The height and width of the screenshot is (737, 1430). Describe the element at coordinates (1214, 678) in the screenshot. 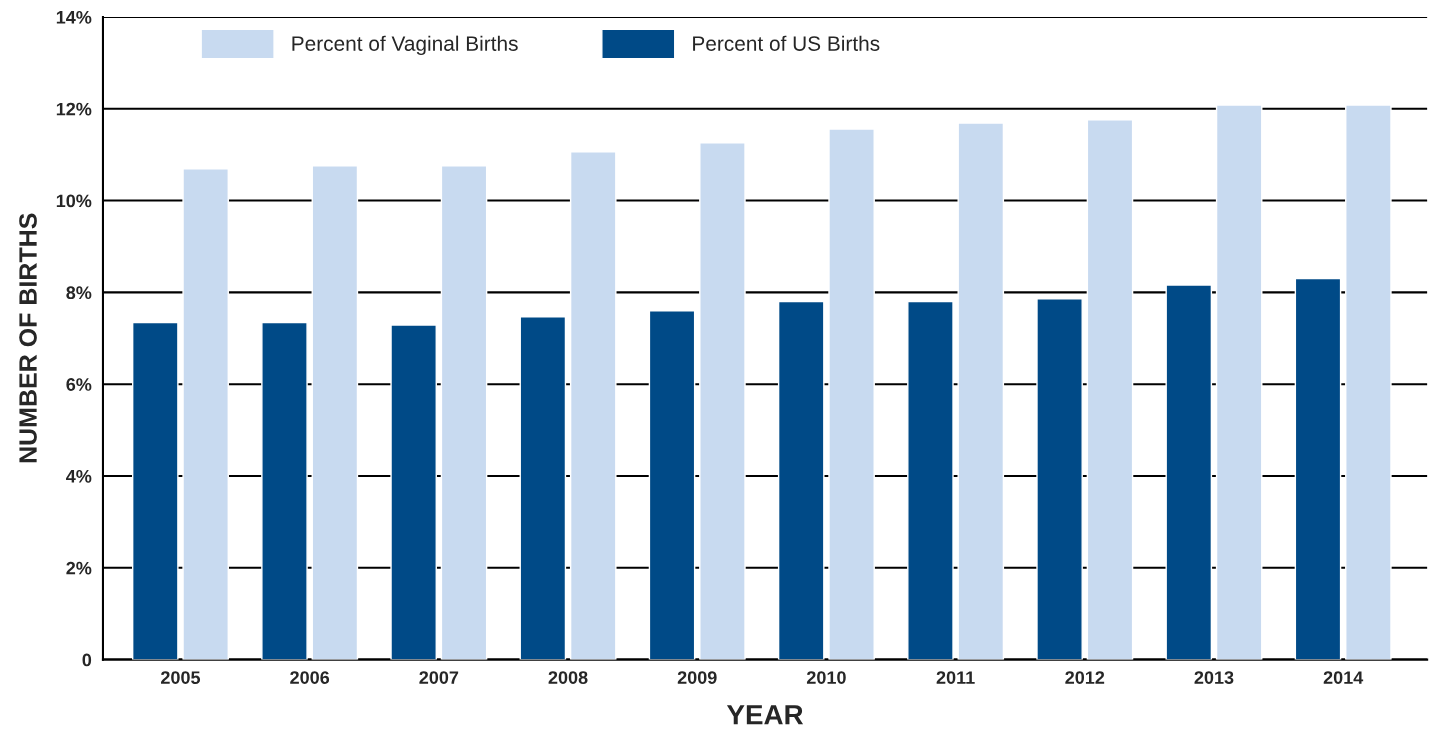

I see `x-tick-label: 2013` at that location.